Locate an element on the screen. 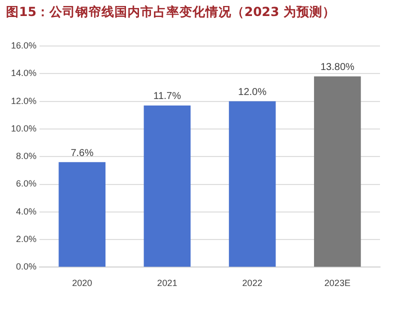 Image resolution: width=394 pixels, height=324 pixels. x-tick-label: 2021 is located at coordinates (167, 283).